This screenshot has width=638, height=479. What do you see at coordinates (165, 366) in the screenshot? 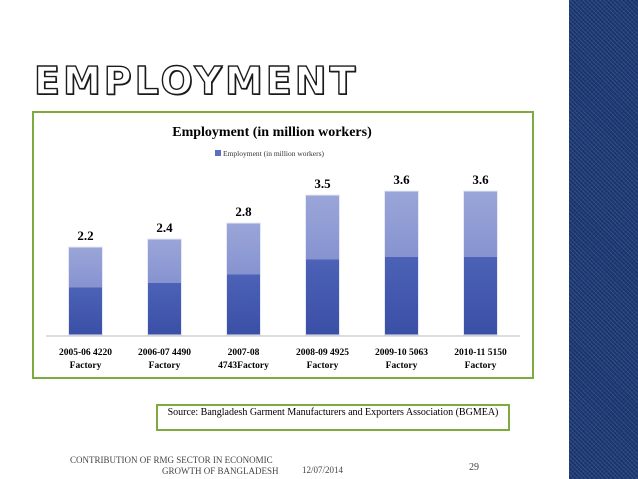
I see `x-tick-label-2-line-2: Factory` at bounding box center [165, 366].